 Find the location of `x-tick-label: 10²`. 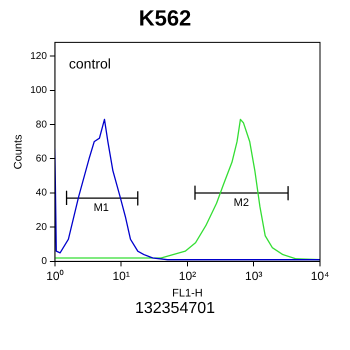

x-tick-label: 10² is located at coordinates (187, 275).